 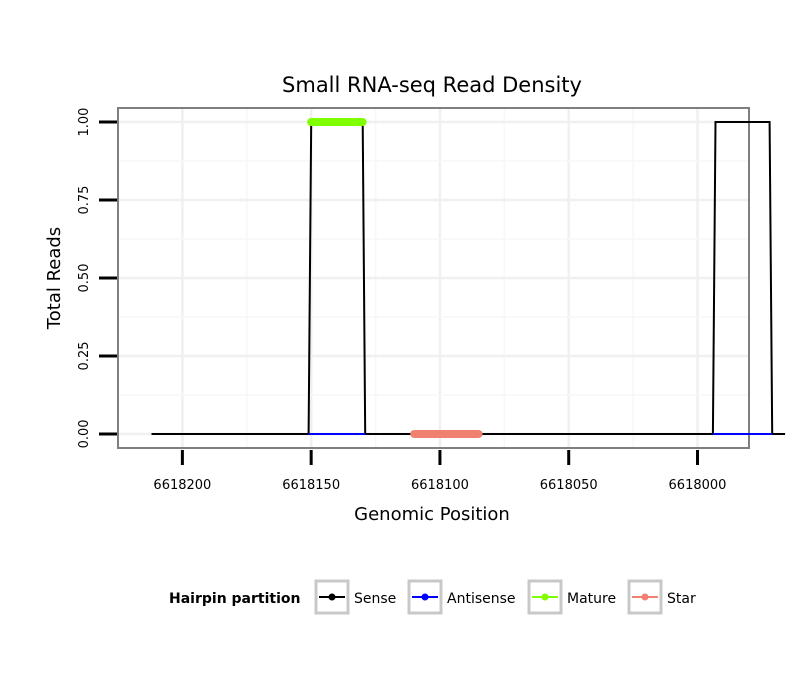 What do you see at coordinates (84, 122) in the screenshot?
I see `y-tick-label: 1.00` at bounding box center [84, 122].